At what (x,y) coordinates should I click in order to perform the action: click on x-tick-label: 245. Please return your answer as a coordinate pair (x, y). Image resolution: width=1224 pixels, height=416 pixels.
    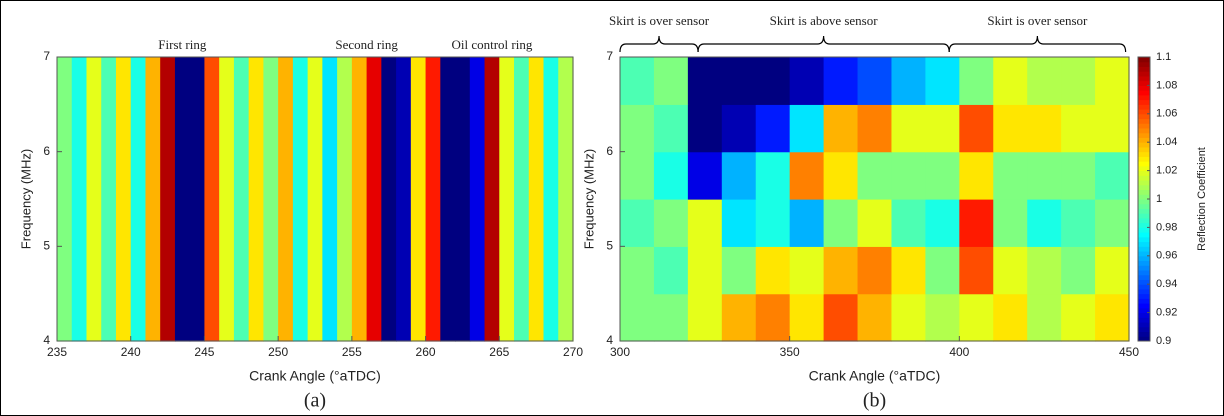
    Looking at the image, I should click on (204, 352).